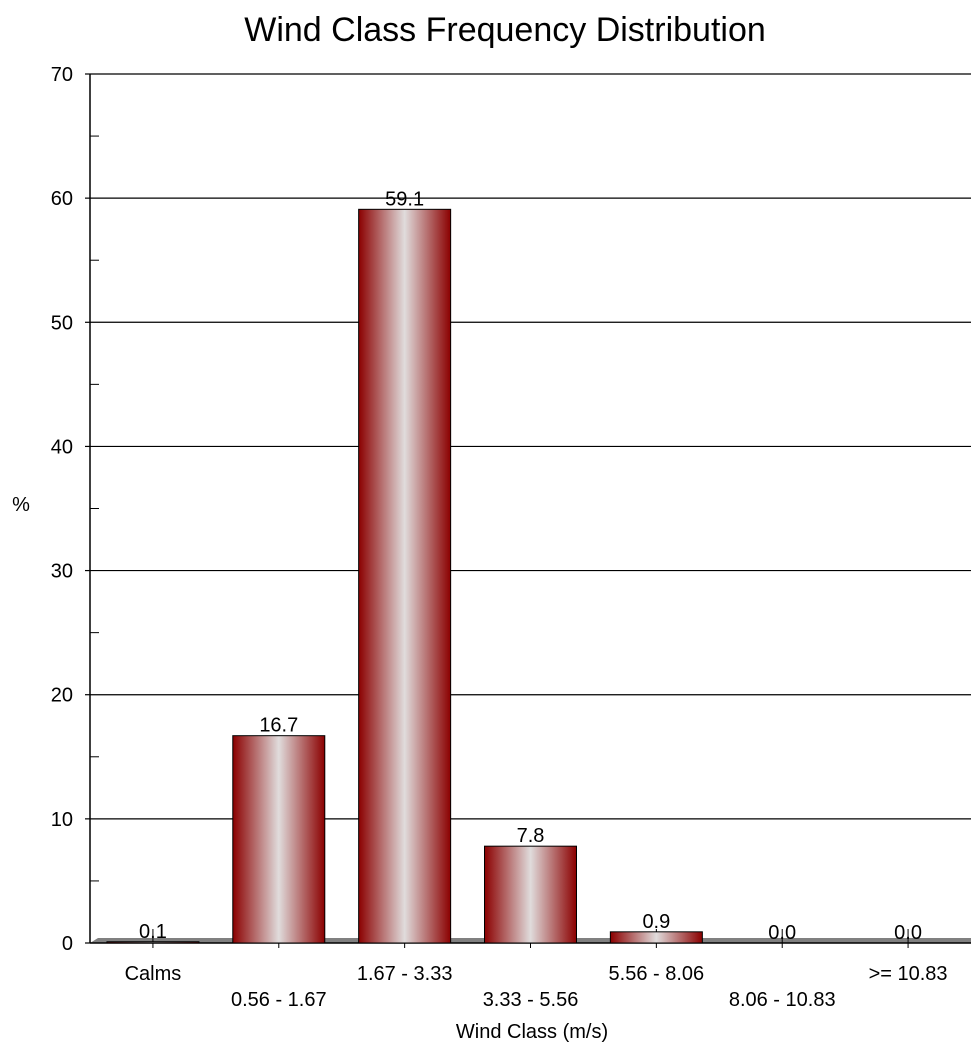 The height and width of the screenshot is (1051, 971). Describe the element at coordinates (62, 696) in the screenshot. I see `y-tick-label: 20` at that location.